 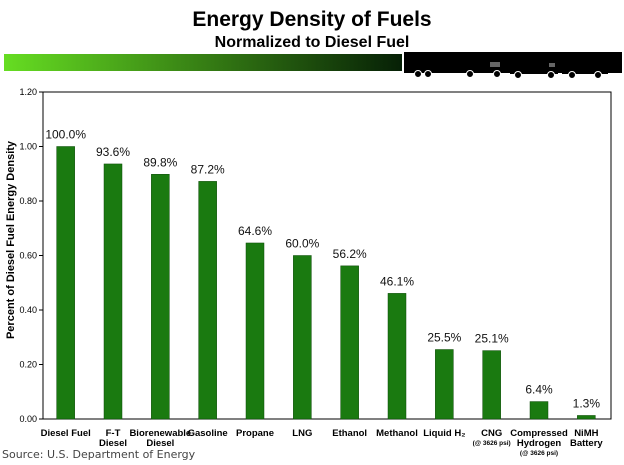 What do you see at coordinates (28, 419) in the screenshot?
I see `y-tick-label: 0.00` at bounding box center [28, 419].